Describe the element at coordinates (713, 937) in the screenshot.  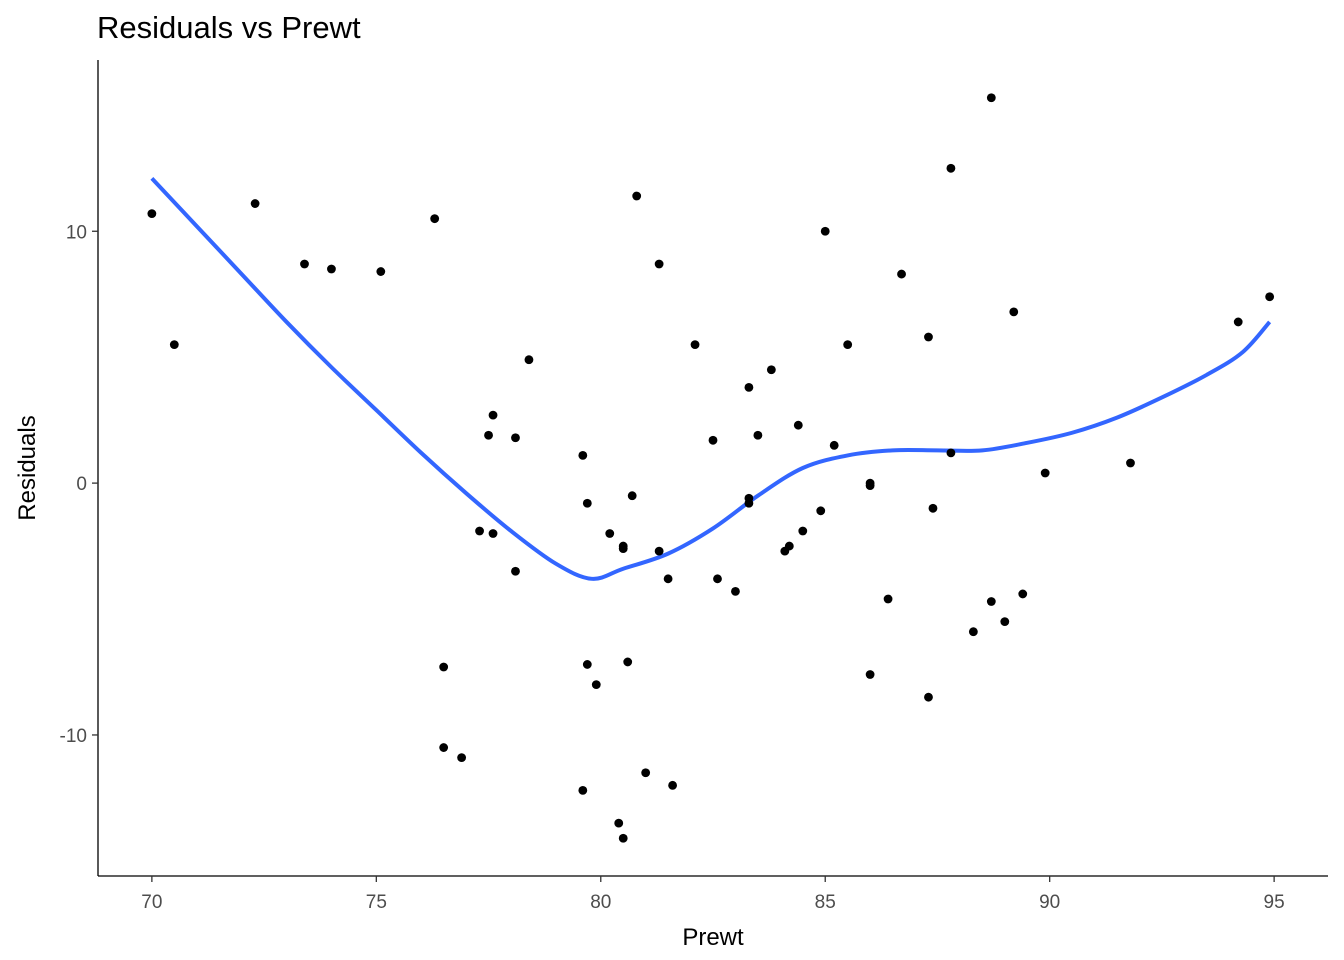
I see `x-axis-title: Prewt` at that location.